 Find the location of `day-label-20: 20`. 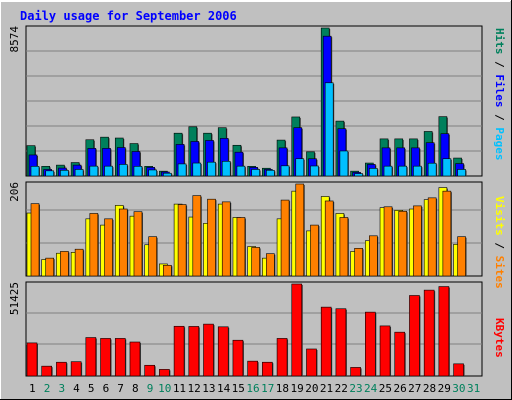

day-label-20: 20 is located at coordinates (311, 388).